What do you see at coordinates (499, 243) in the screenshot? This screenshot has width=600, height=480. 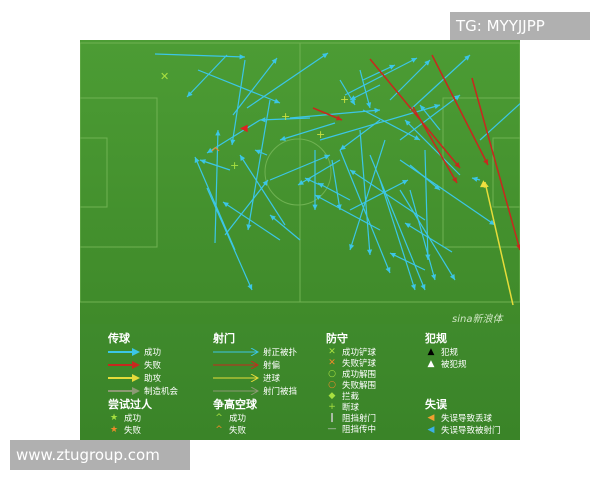 I see `assist-arrow` at bounding box center [499, 243].